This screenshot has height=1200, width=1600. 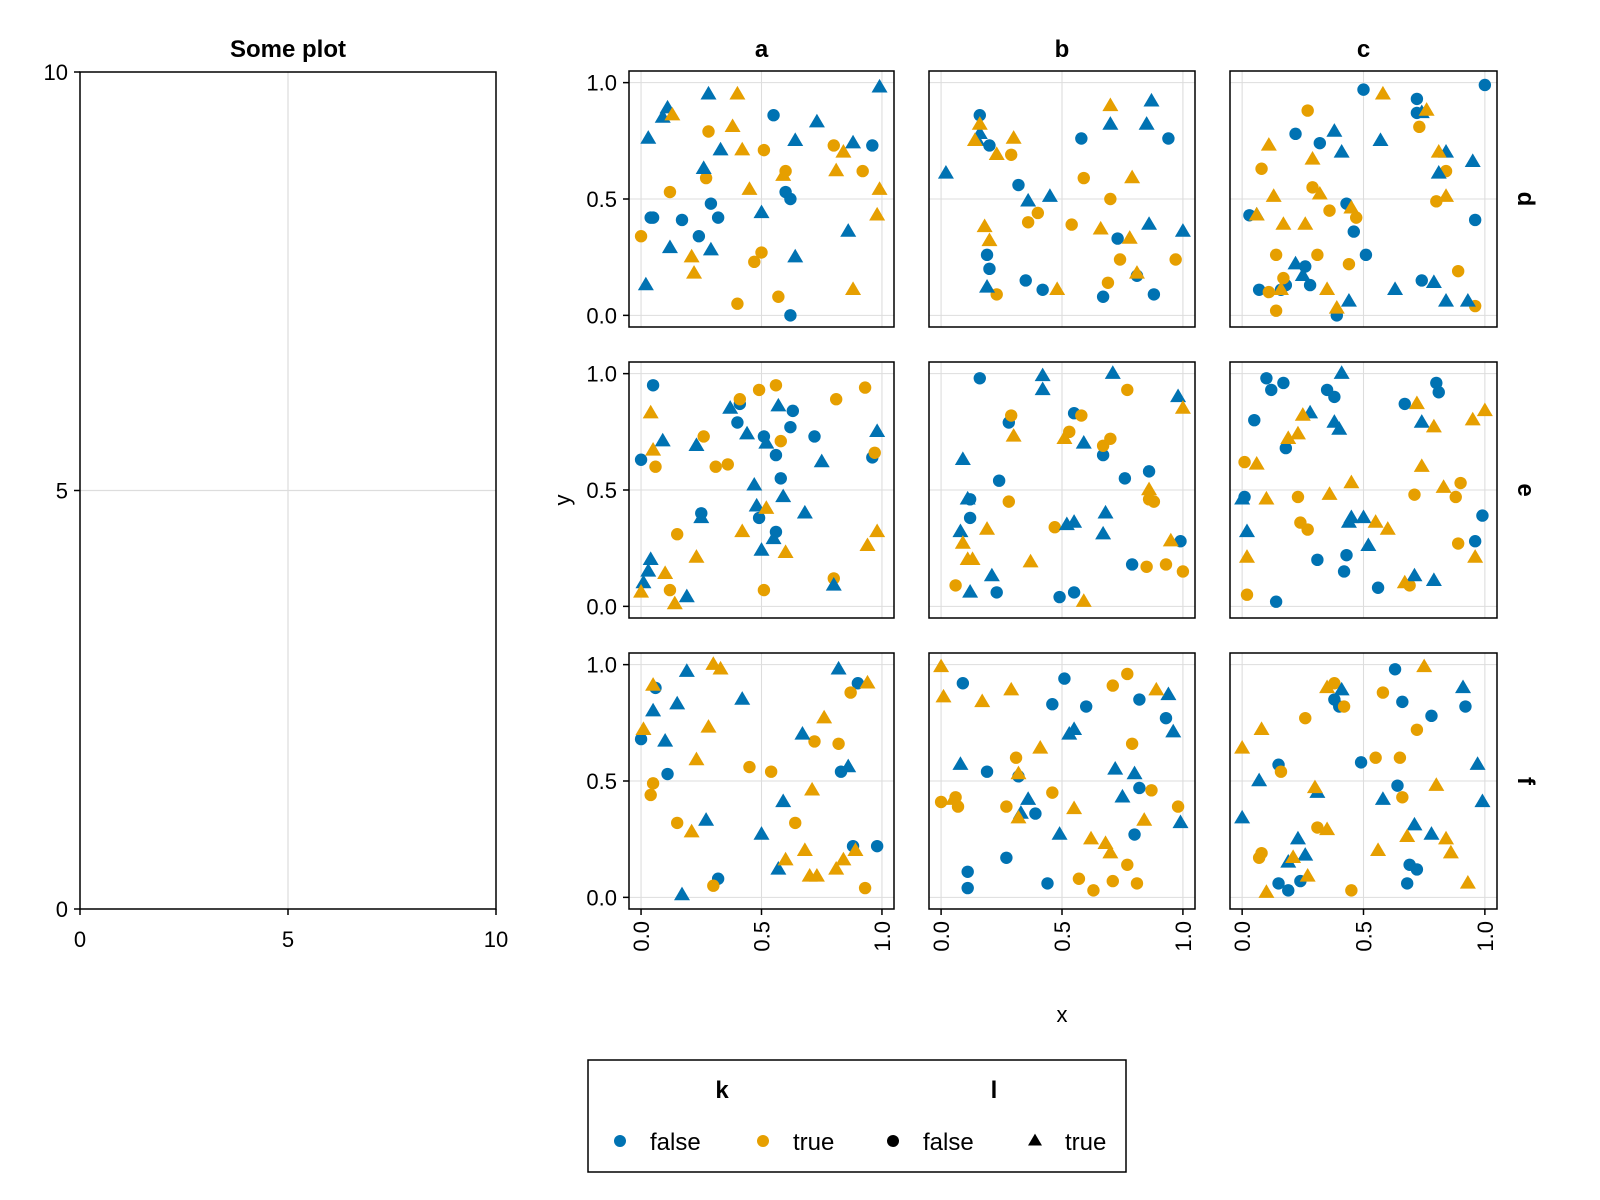 What do you see at coordinates (882, 936) in the screenshot?
I see `x-tick-label: 1.0` at bounding box center [882, 936].